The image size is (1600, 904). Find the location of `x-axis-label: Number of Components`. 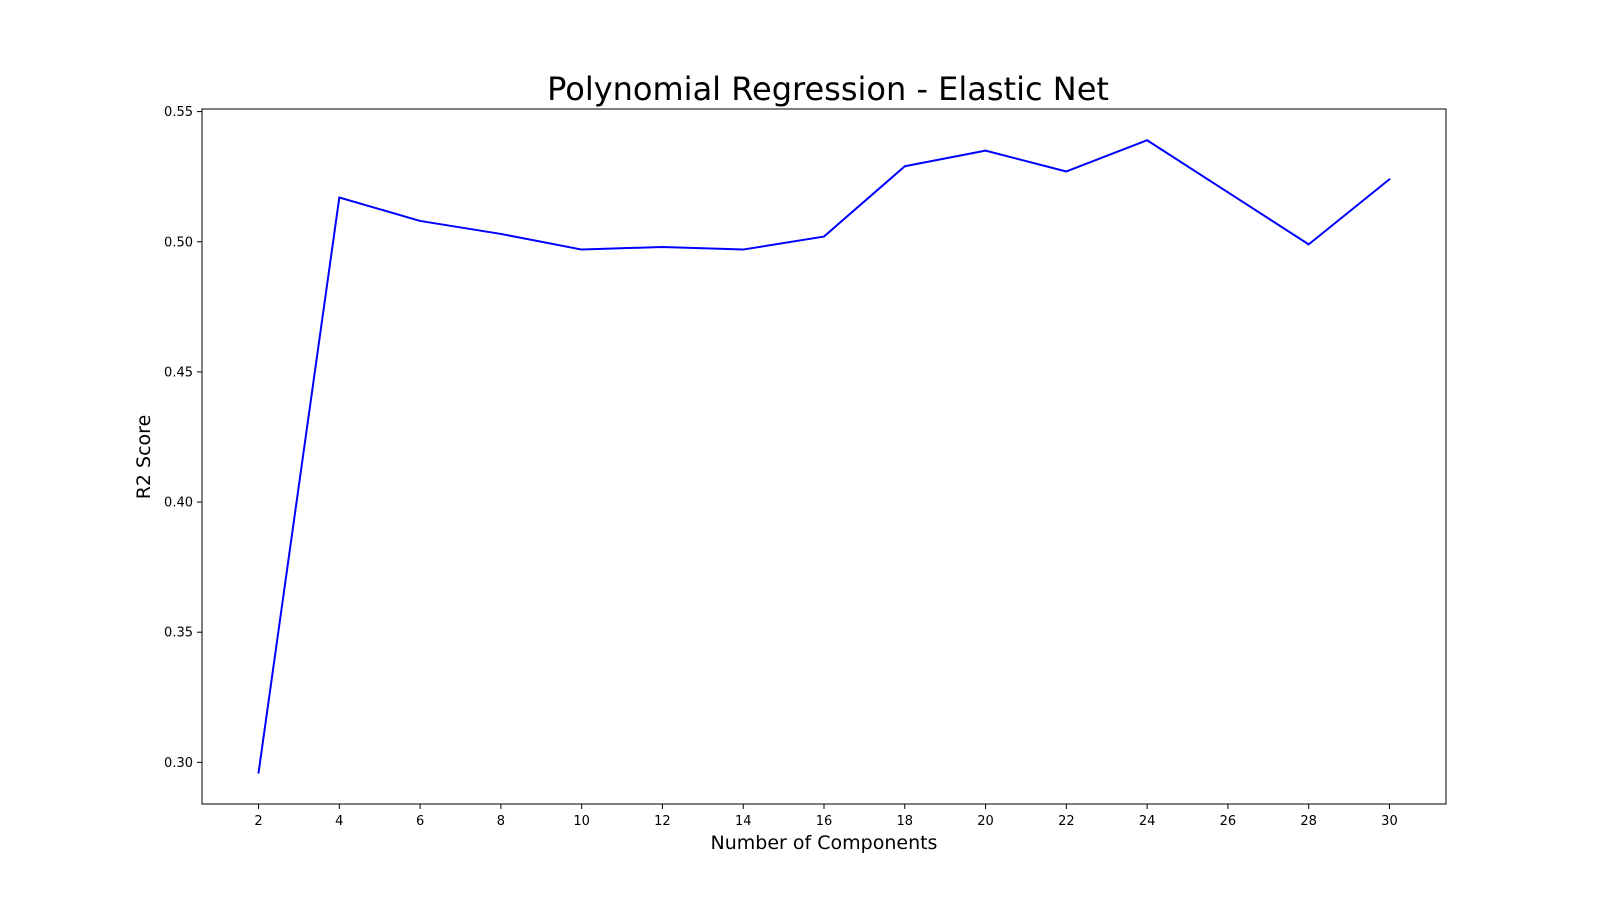

x-axis-label: Number of Components is located at coordinates (824, 843).